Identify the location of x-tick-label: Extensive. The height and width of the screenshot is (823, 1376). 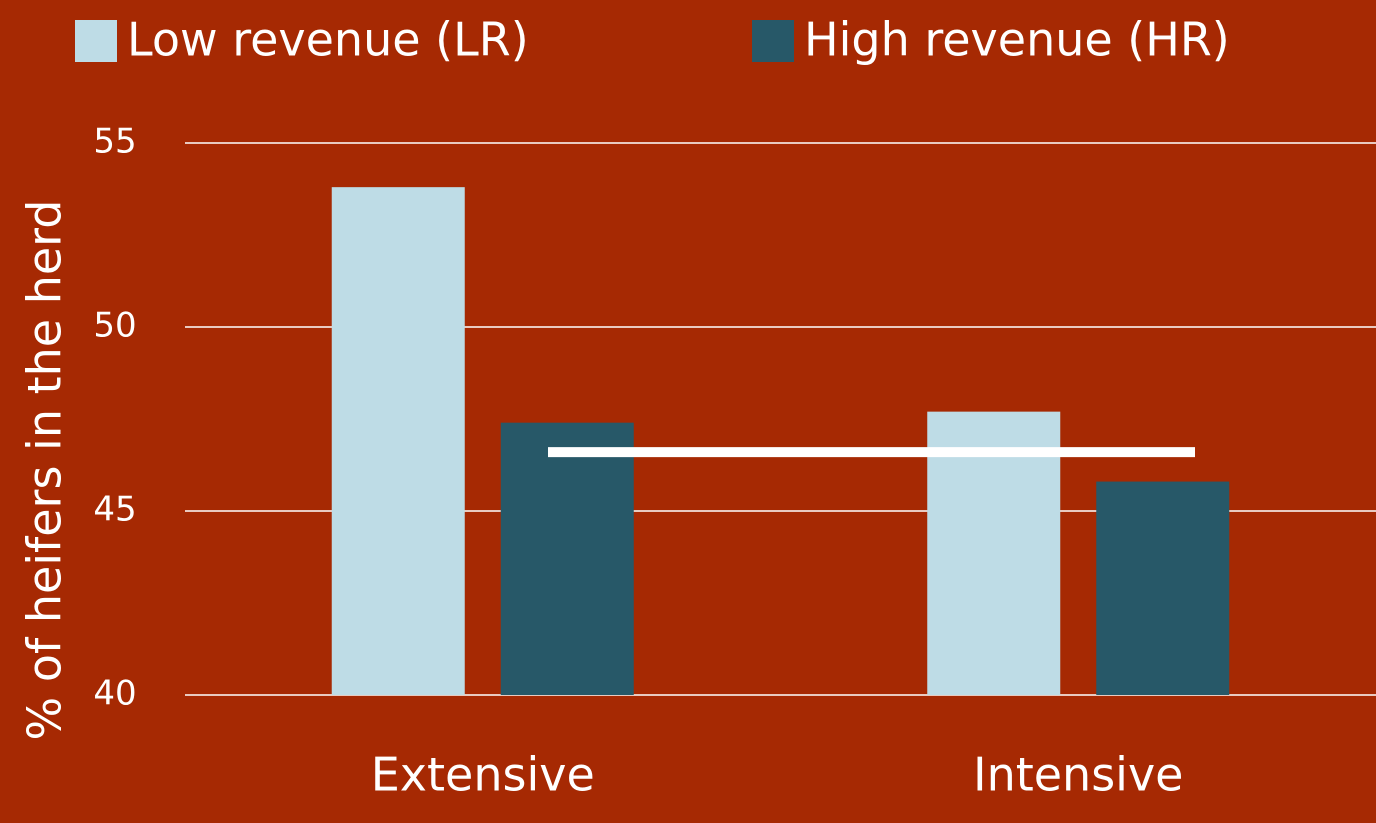
(483, 775).